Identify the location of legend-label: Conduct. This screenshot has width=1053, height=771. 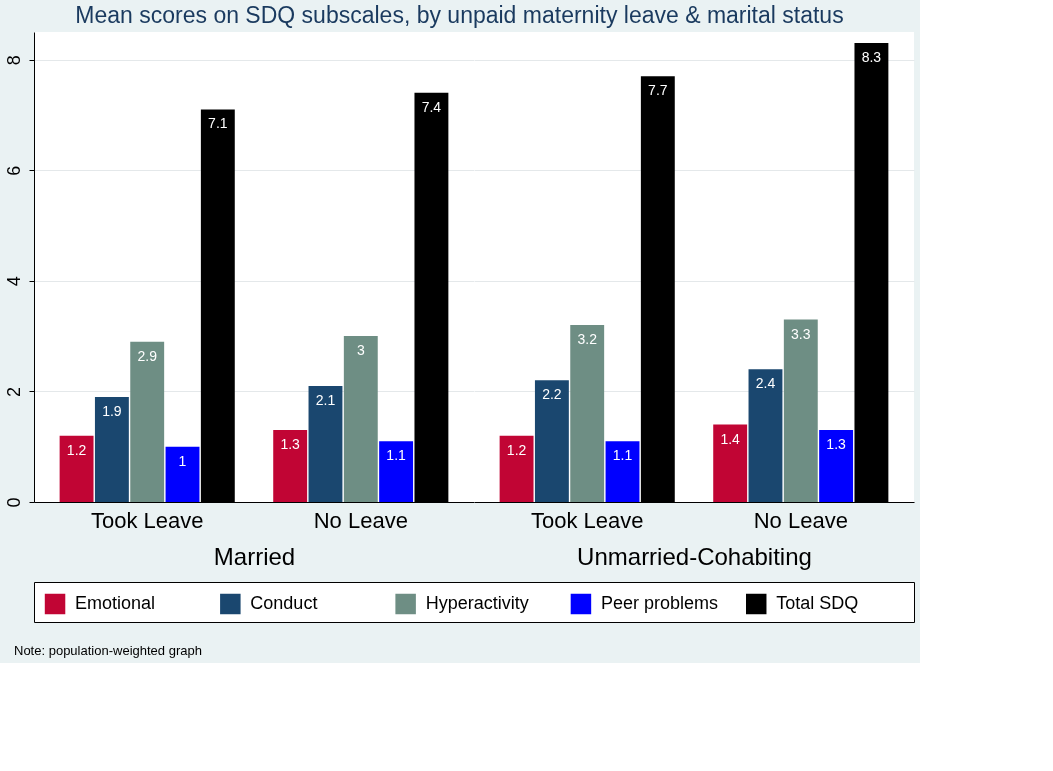
(284, 603).